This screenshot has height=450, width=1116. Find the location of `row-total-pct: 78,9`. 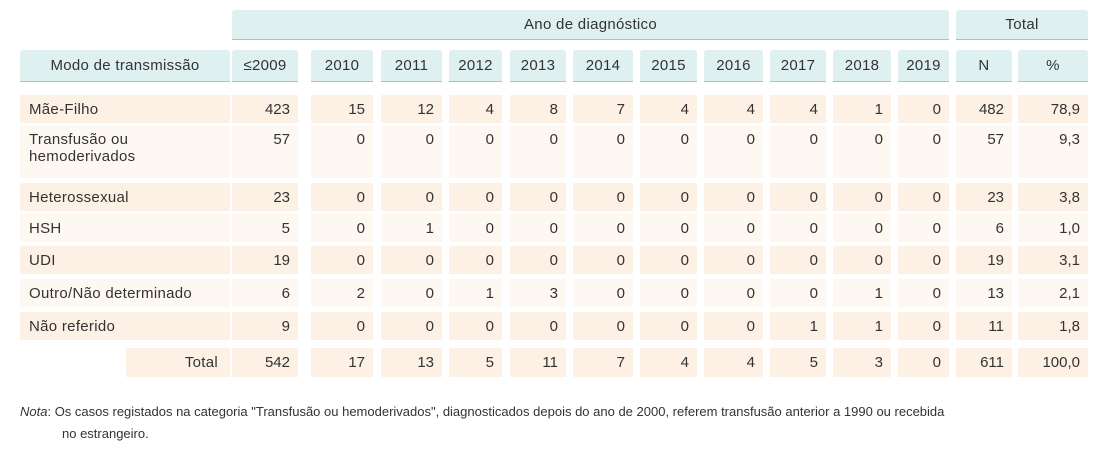

row-total-pct: 78,9 is located at coordinates (1053, 109).